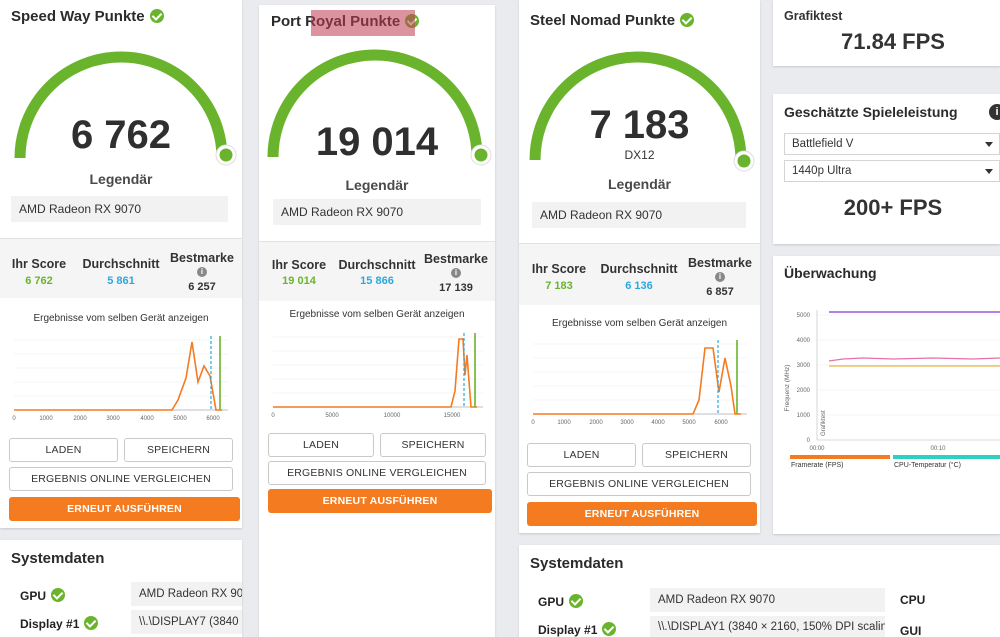 This screenshot has width=1000, height=637. What do you see at coordinates (720, 292) in the screenshot?
I see `best-value: 6 857` at bounding box center [720, 292].